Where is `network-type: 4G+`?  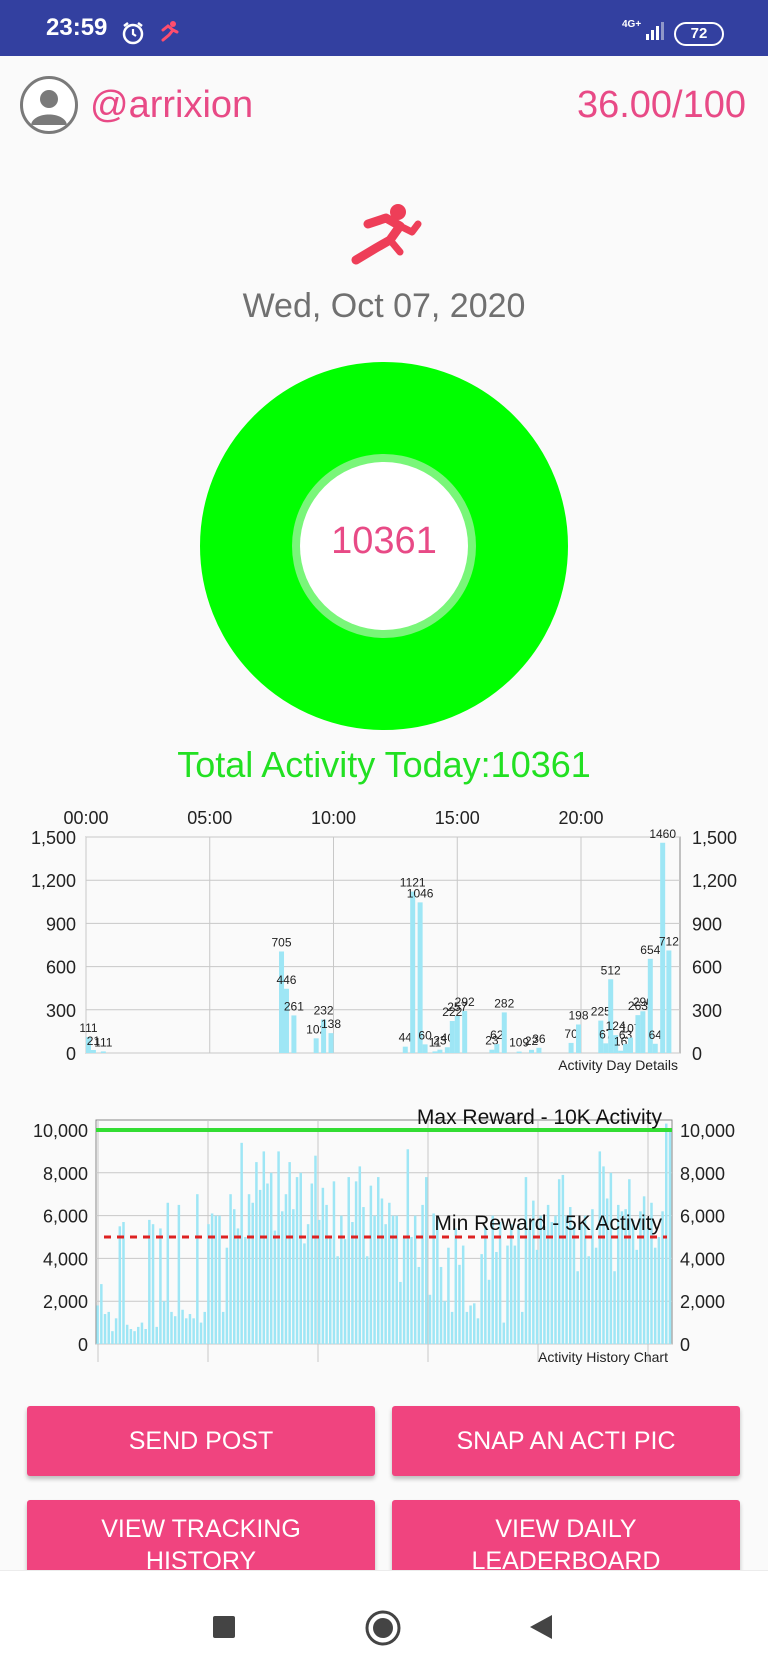 network-type: 4G+ is located at coordinates (632, 24).